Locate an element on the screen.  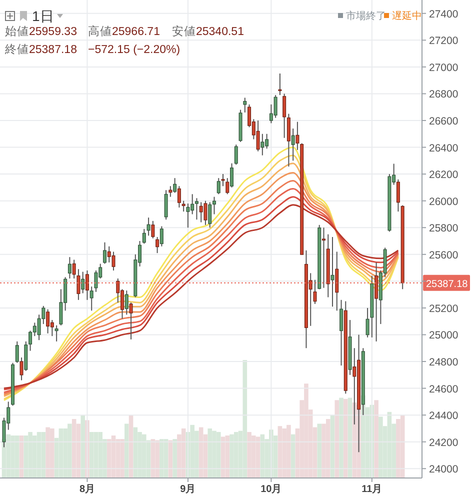
text: 1日 is located at coordinates (43, 16).